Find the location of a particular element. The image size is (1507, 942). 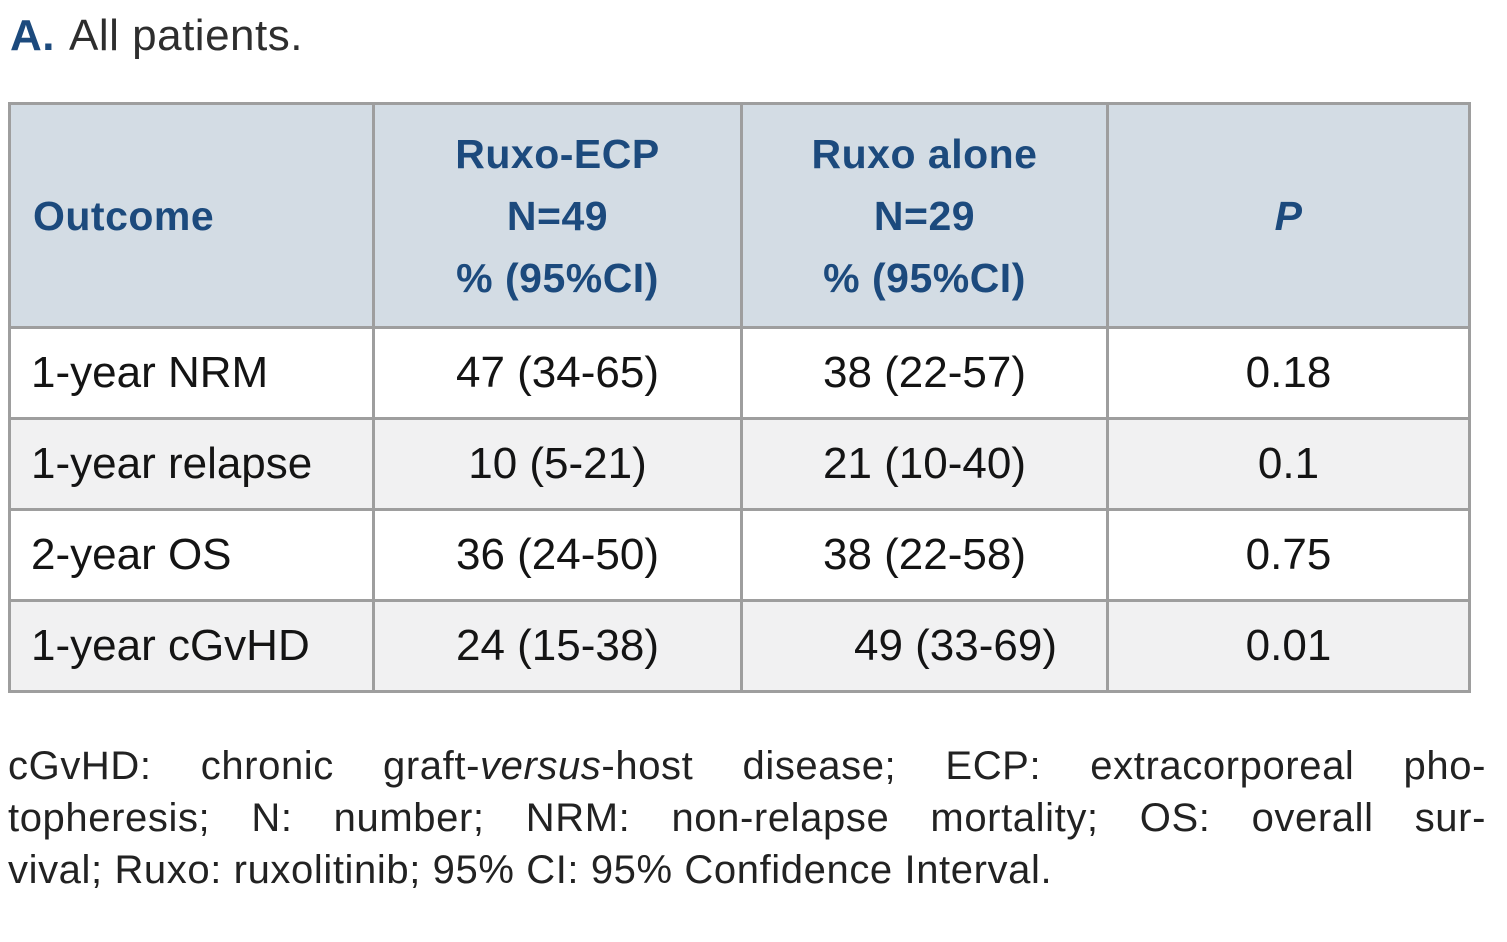

table-row-os: 2-year OS 36 (24-50) 38 (22-58) 0.75 is located at coordinates (739, 555).